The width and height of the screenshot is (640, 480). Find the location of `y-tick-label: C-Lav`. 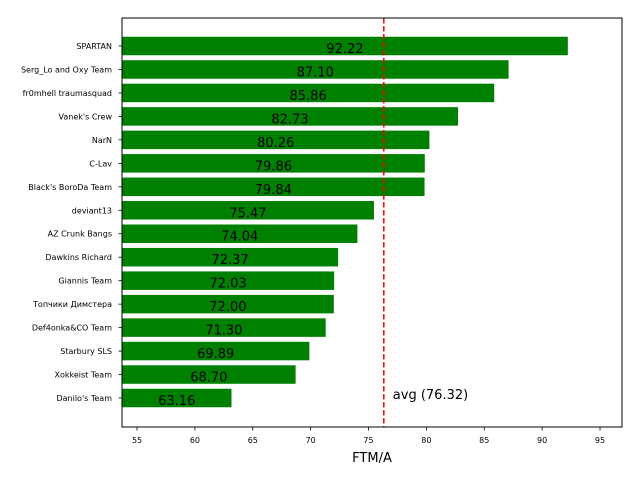

y-tick-label: C-Lav is located at coordinates (100, 163).